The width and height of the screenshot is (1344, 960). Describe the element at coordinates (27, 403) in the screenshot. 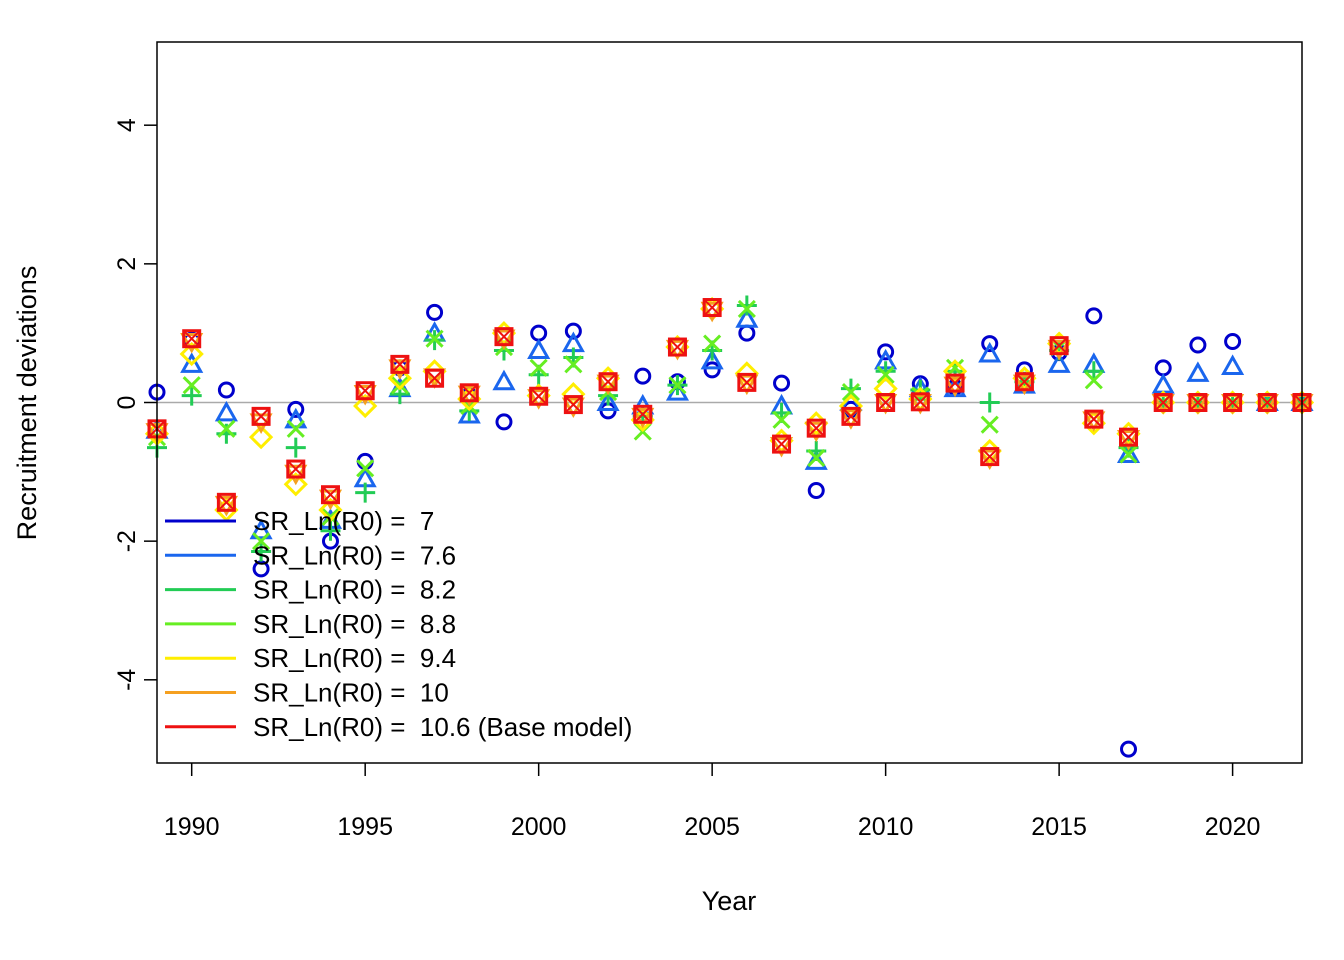

I see `y-axis-label: Recruitment deviations` at that location.